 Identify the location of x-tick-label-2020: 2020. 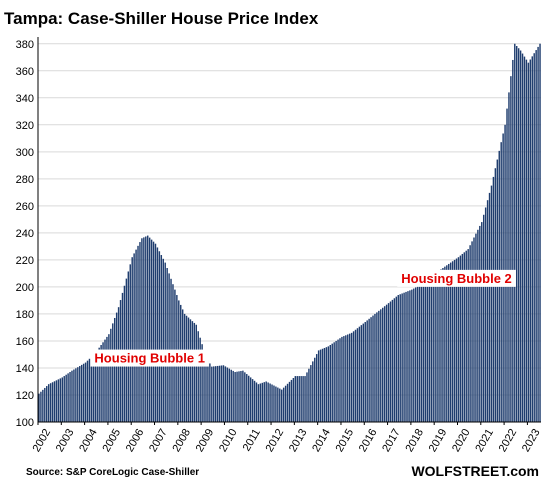
(461, 440).